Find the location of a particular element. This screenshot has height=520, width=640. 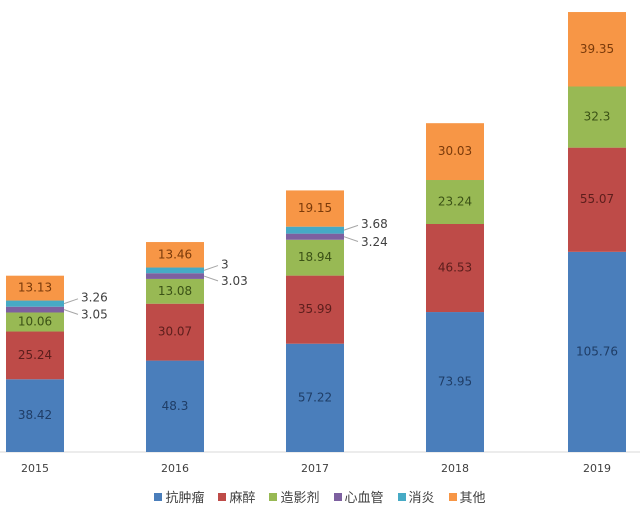

data-label: 35.99 is located at coordinates (315, 309).